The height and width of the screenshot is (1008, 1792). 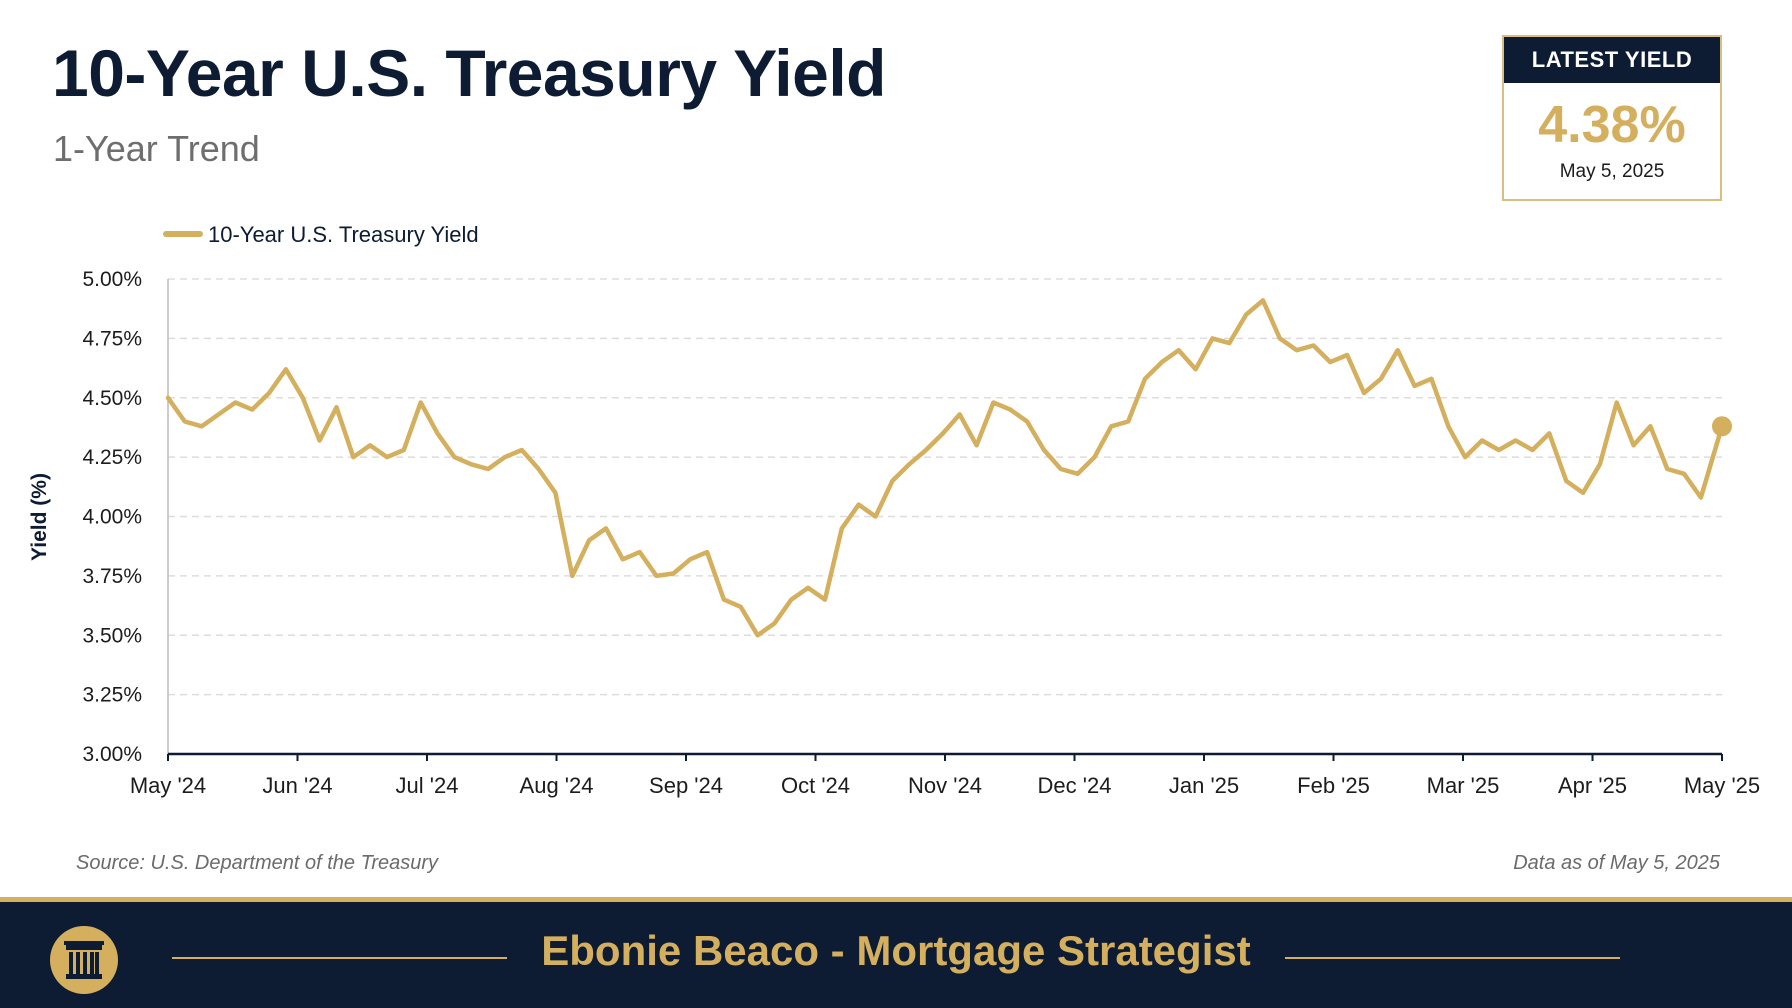 I want to click on x-tick-label: Nov '24, so click(x=945, y=785).